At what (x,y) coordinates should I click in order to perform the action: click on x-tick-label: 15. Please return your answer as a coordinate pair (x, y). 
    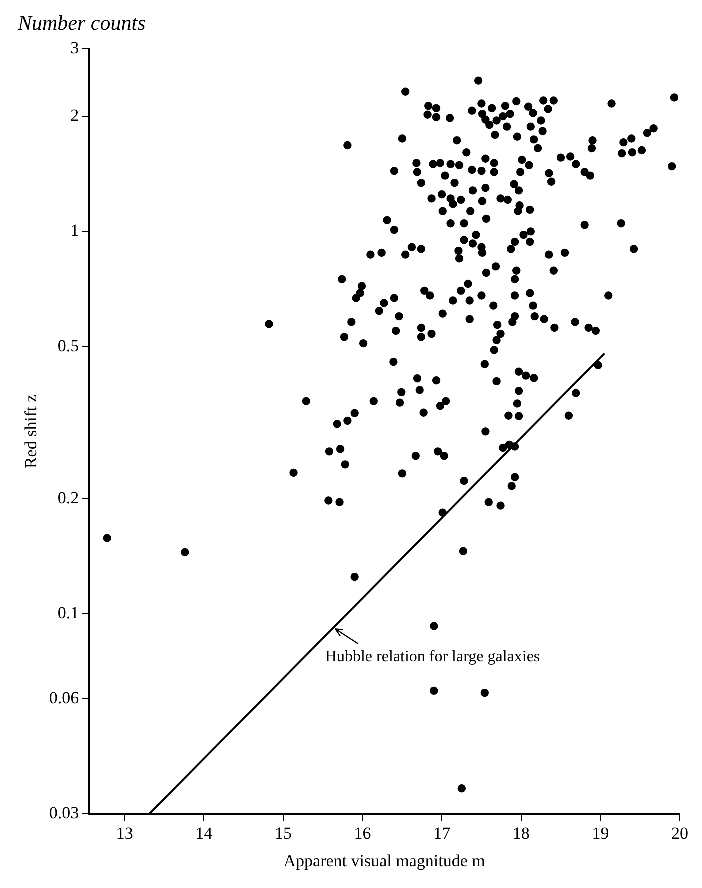
    Looking at the image, I should click on (283, 833).